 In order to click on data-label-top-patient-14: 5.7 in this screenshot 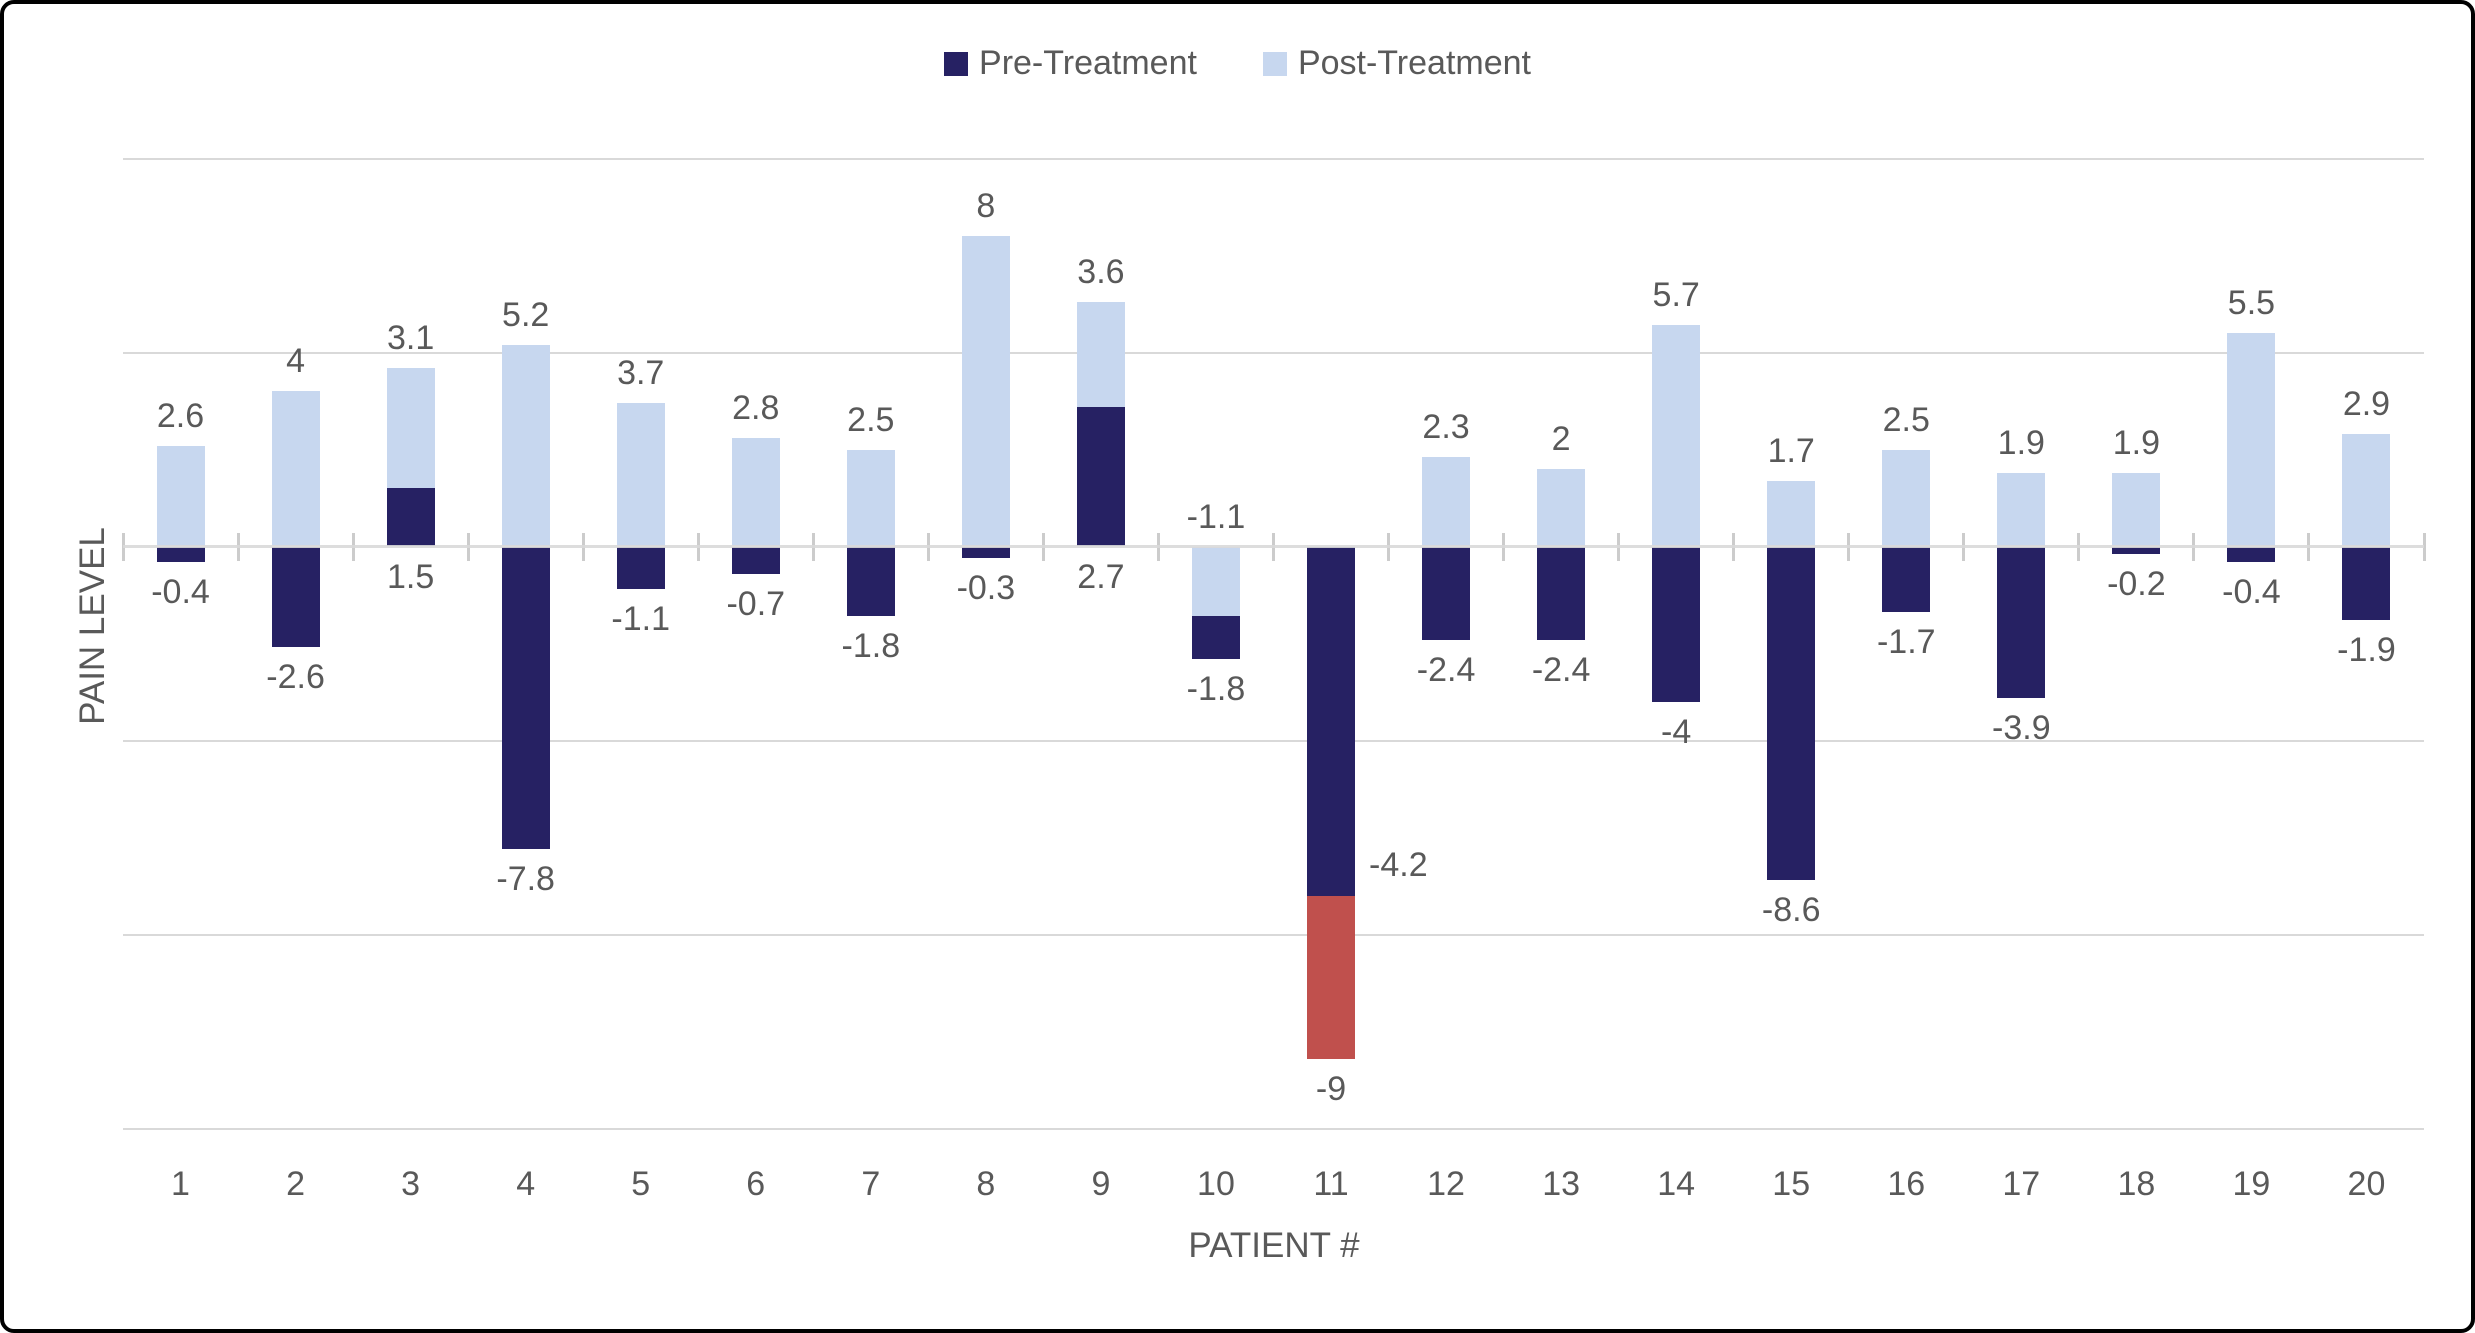, I will do `click(1676, 295)`.